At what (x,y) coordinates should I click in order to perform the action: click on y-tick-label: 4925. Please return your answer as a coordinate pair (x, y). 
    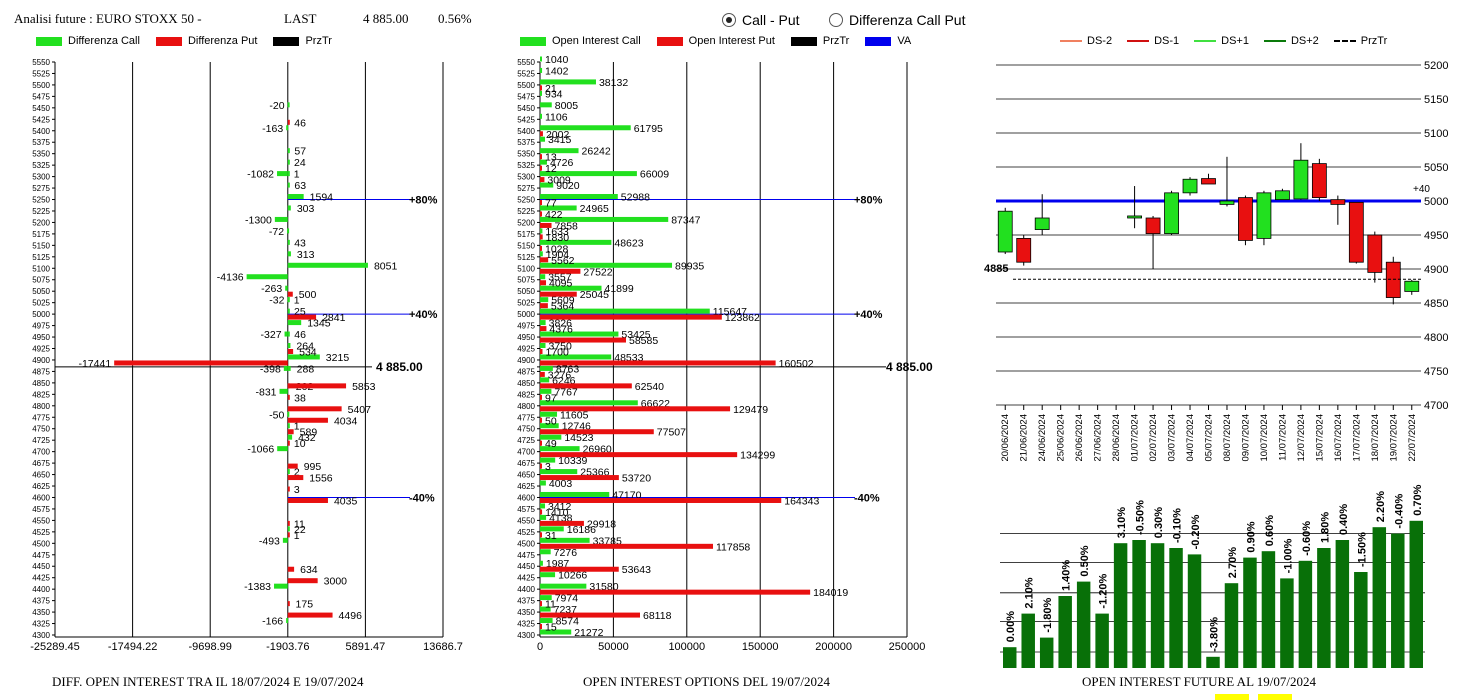
    Looking at the image, I should click on (526, 349).